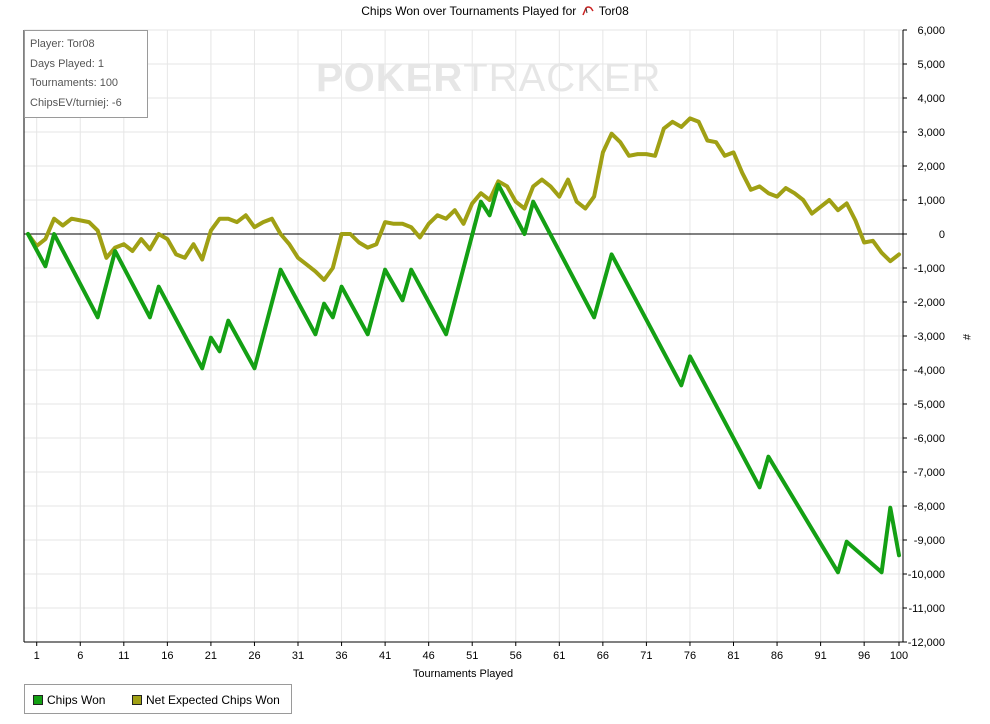 The image size is (990, 724). I want to click on x-tick-label: 46, so click(429, 656).